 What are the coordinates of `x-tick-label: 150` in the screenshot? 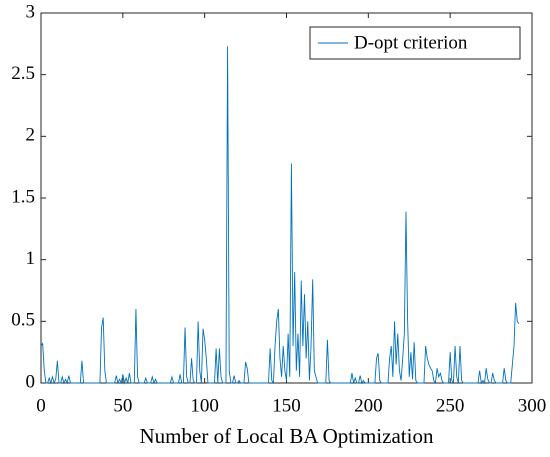 It's located at (286, 405).